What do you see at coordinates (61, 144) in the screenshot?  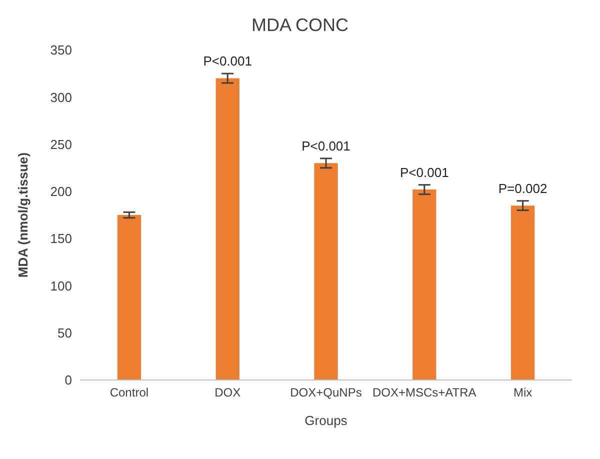 I see `y-tick-label: 250` at bounding box center [61, 144].